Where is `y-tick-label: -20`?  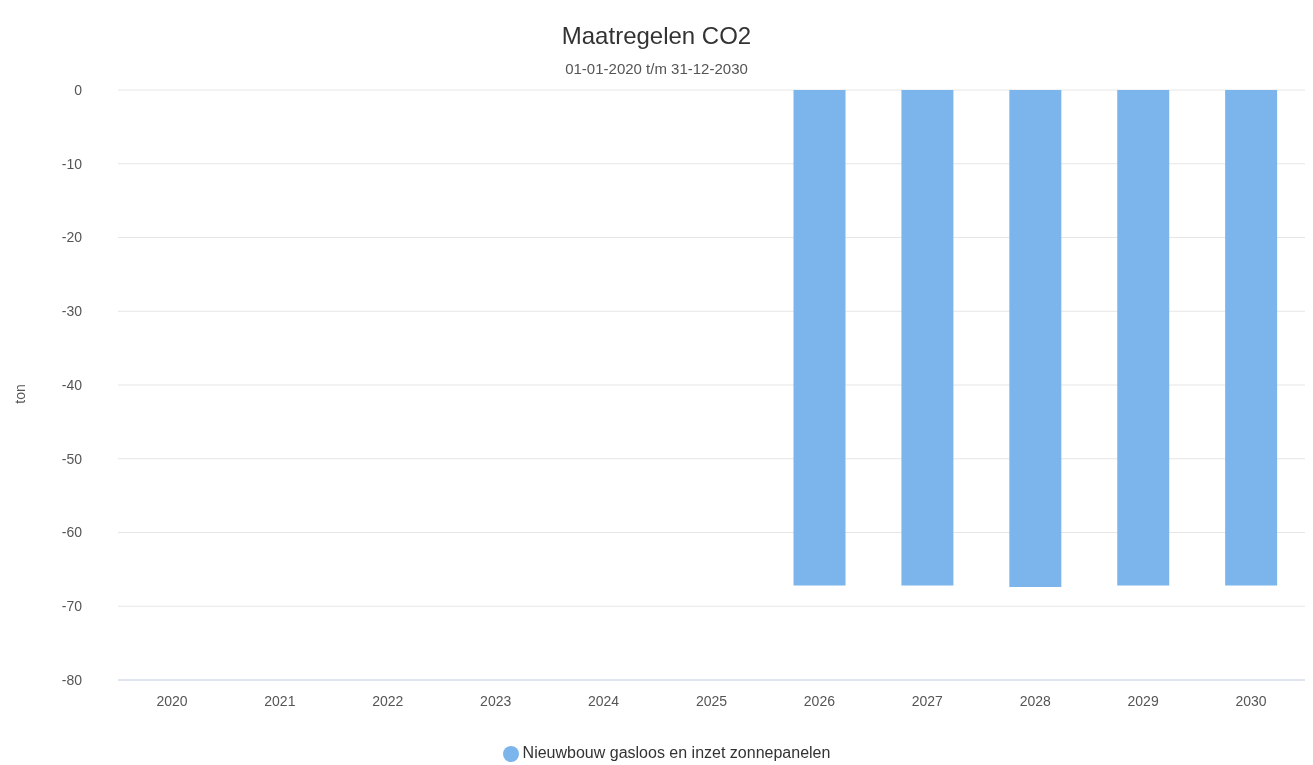
y-tick-label: -20 is located at coordinates (72, 237).